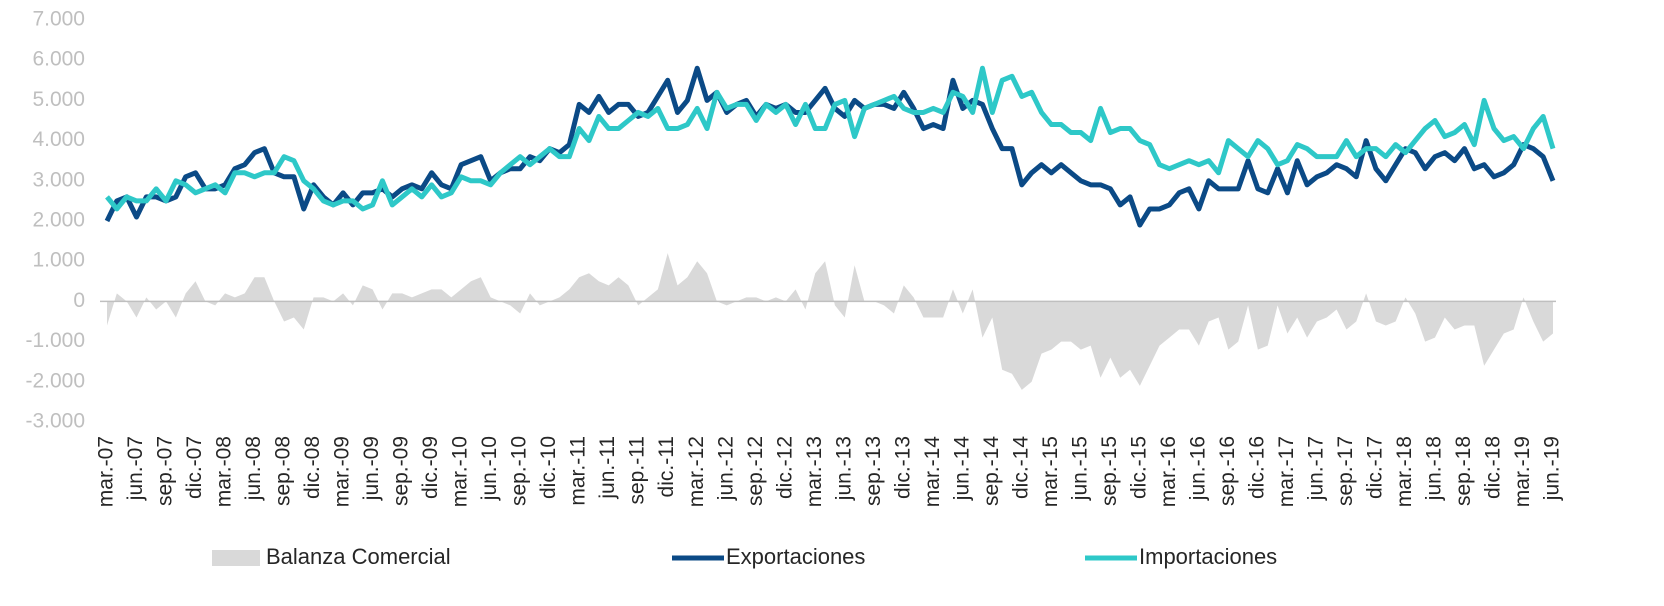  Describe the element at coordinates (1050, 471) in the screenshot. I see `x-tick-label: mar.-15` at that location.